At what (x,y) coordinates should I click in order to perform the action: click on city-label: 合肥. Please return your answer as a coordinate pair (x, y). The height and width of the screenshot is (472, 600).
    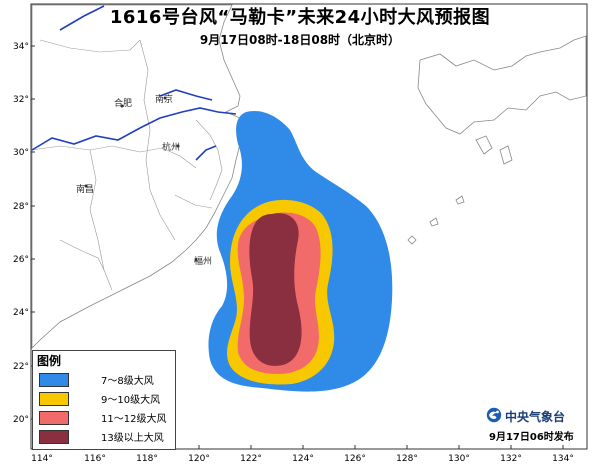
    Looking at the image, I should click on (123, 103).